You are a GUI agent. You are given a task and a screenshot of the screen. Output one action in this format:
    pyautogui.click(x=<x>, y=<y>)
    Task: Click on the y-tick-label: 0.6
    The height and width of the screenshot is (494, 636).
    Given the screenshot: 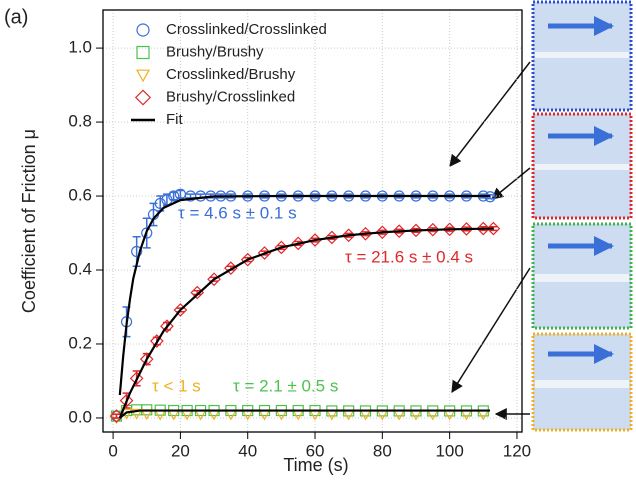 What is the action you would take?
    pyautogui.click(x=80, y=195)
    